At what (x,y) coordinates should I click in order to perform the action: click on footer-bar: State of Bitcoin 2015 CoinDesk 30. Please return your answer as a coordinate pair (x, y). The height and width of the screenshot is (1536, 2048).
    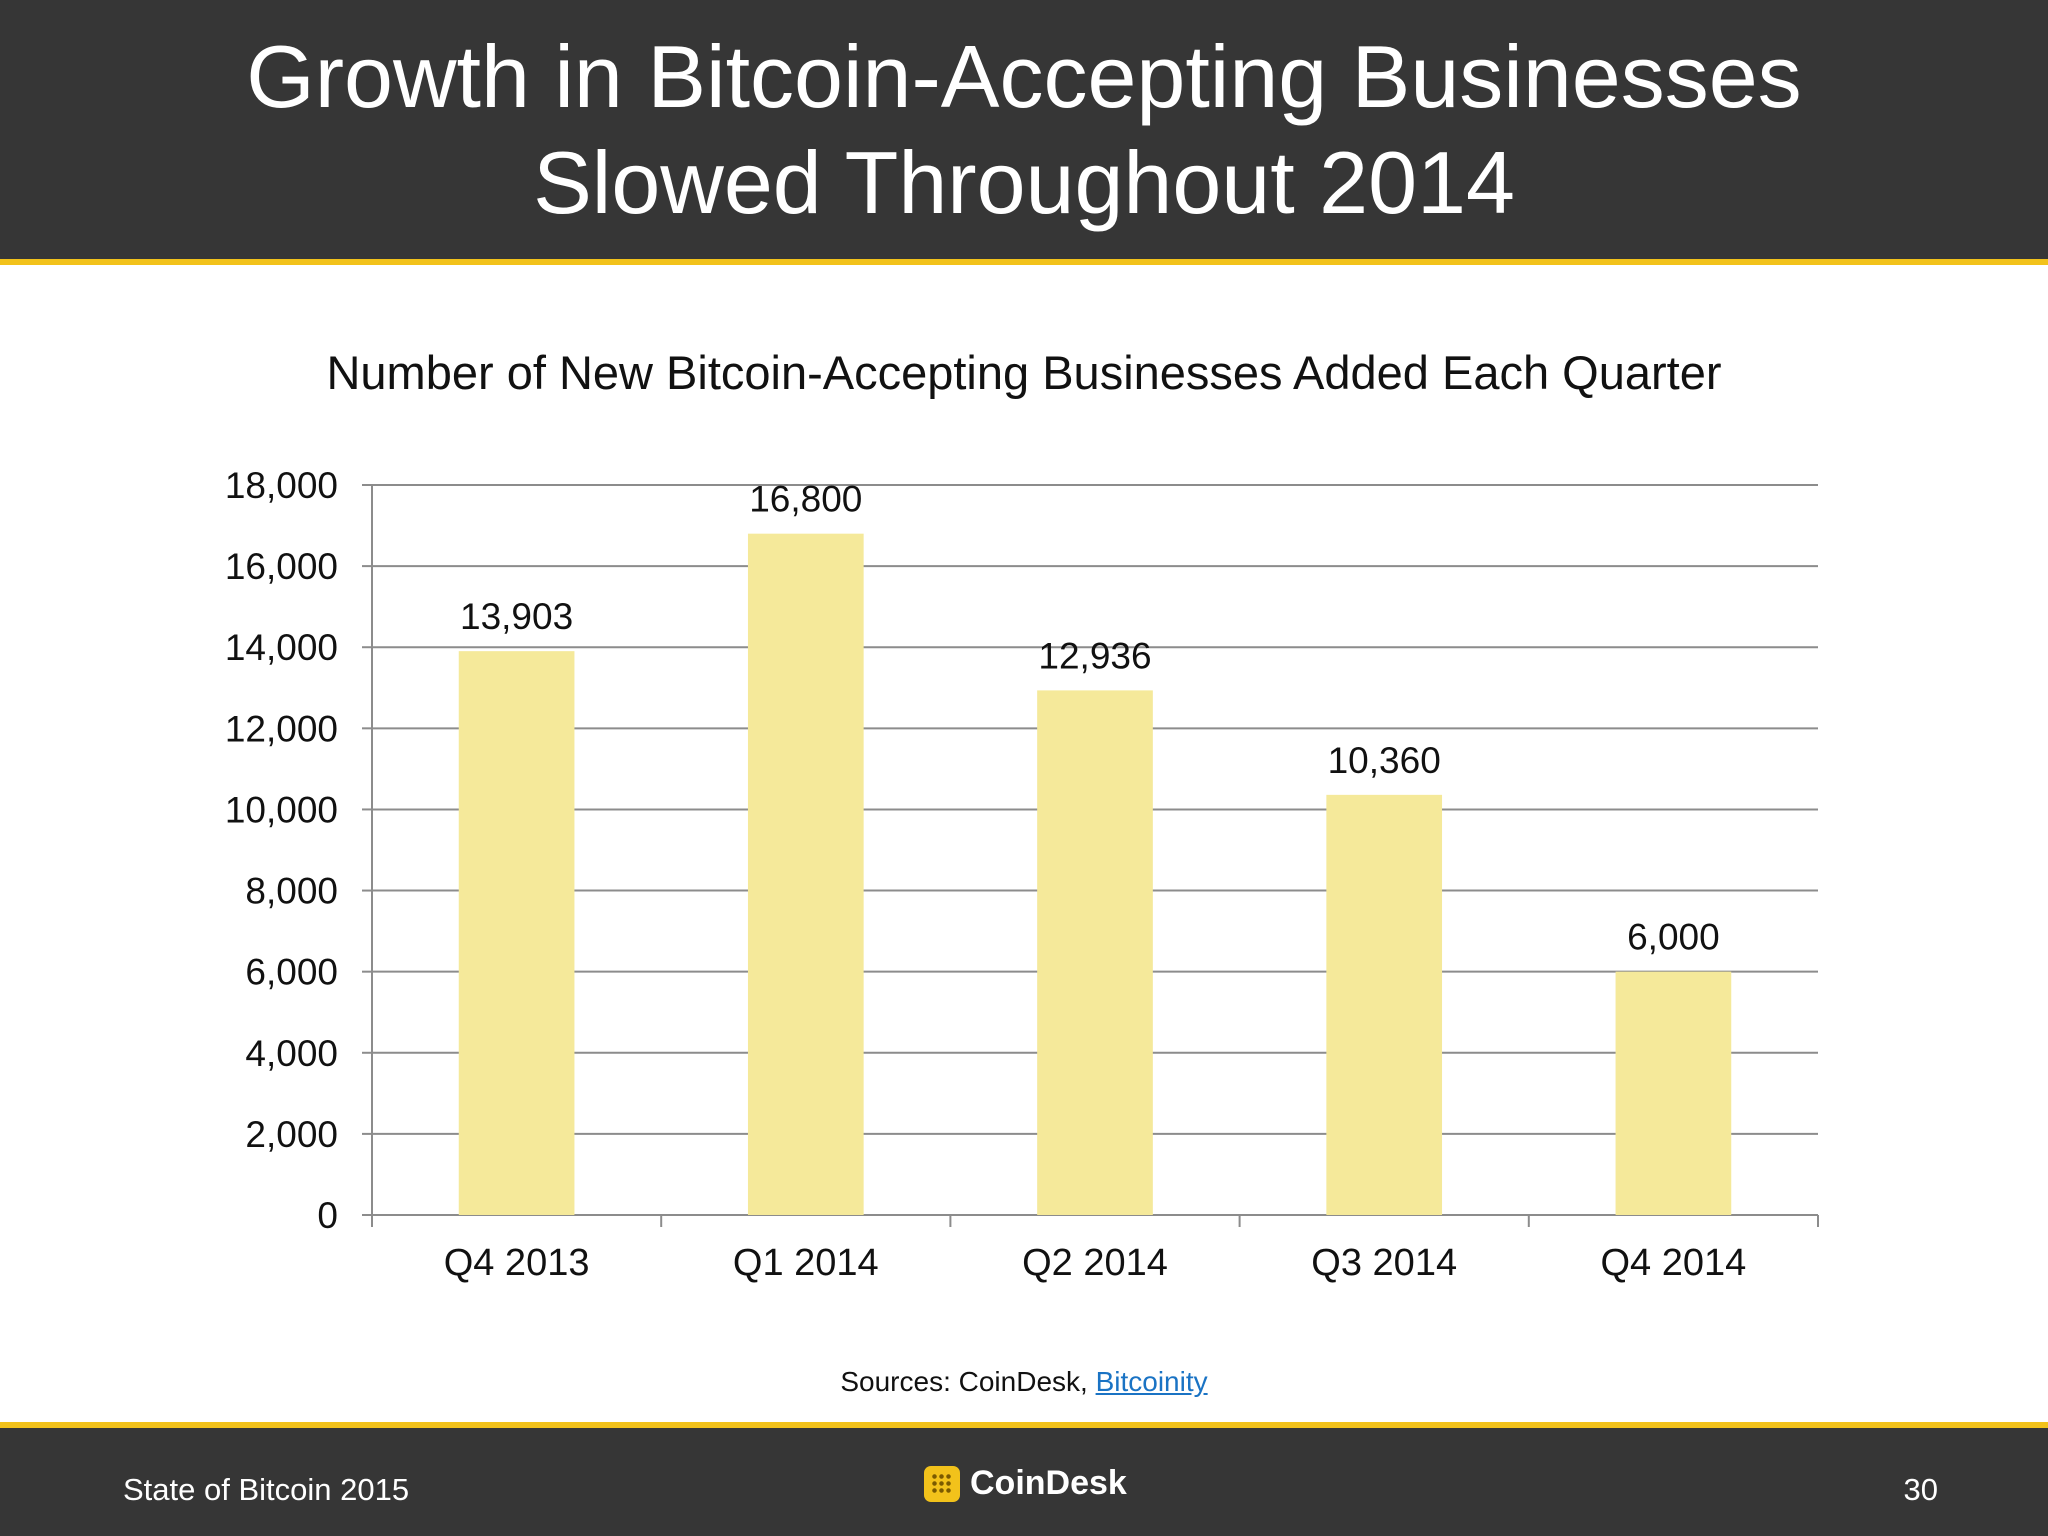
    Looking at the image, I should click on (1024, 1479).